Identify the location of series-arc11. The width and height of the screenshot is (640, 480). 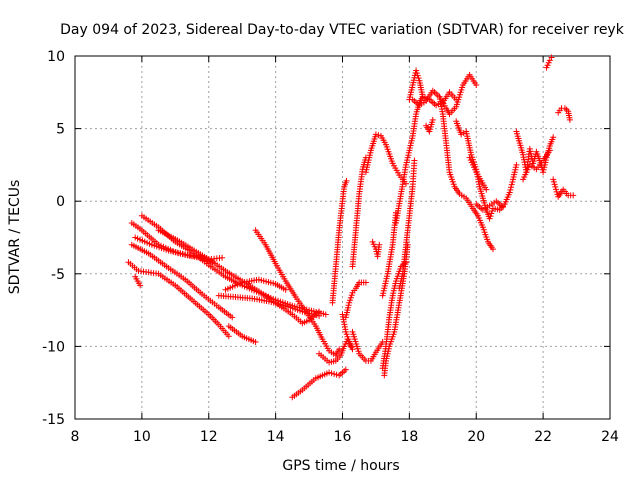
(297, 293).